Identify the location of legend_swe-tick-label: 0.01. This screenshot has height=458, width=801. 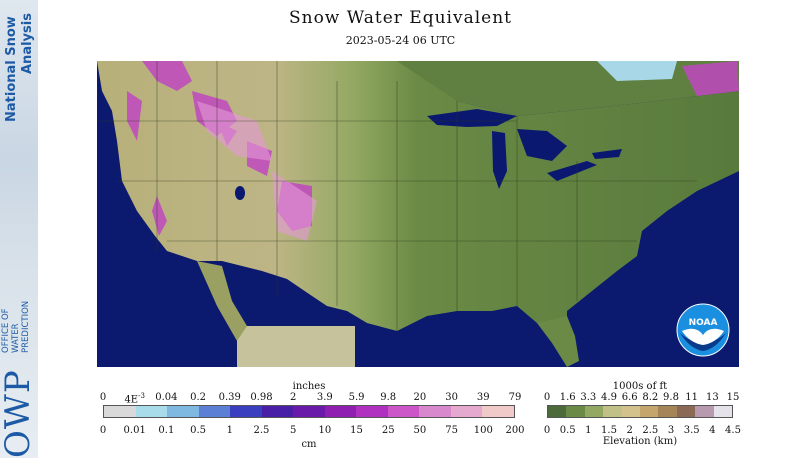
(134, 430).